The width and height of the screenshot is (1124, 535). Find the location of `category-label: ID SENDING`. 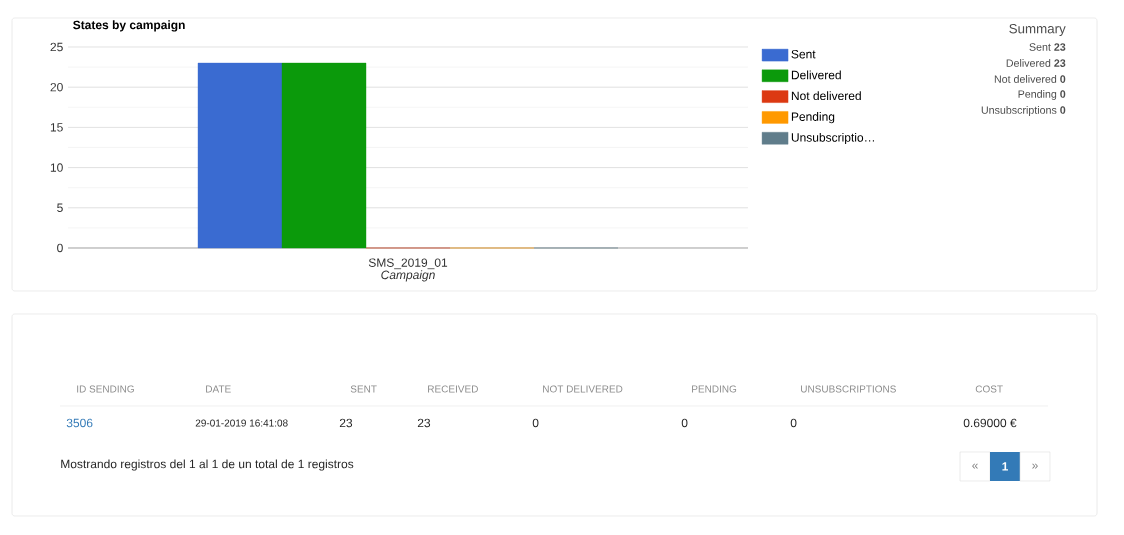

category-label: ID SENDING is located at coordinates (105, 389).